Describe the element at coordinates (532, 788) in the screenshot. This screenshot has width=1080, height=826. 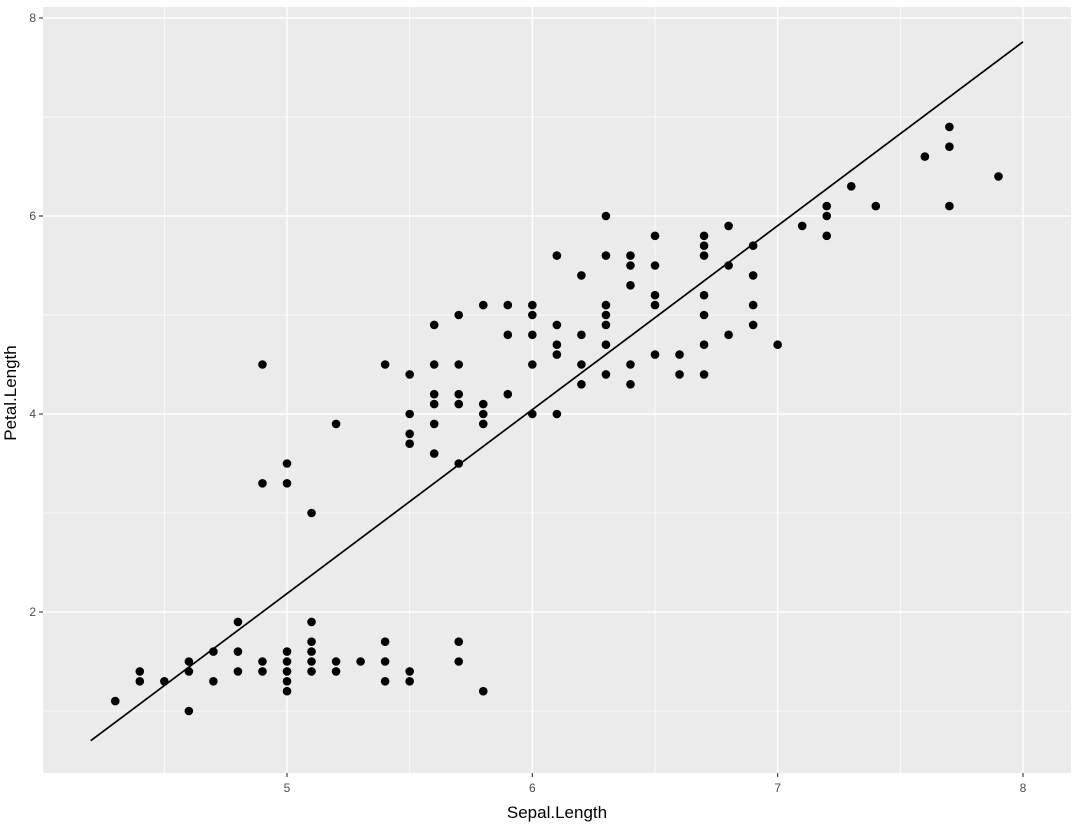
I see `x-tick-label: 6` at that location.